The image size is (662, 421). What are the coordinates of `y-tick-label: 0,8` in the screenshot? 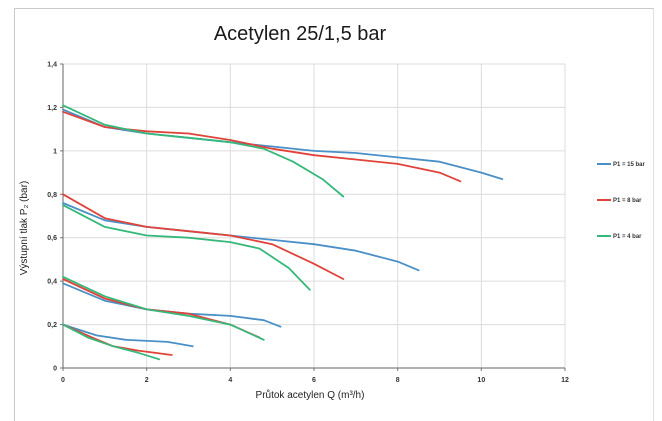 It's located at (52, 195).